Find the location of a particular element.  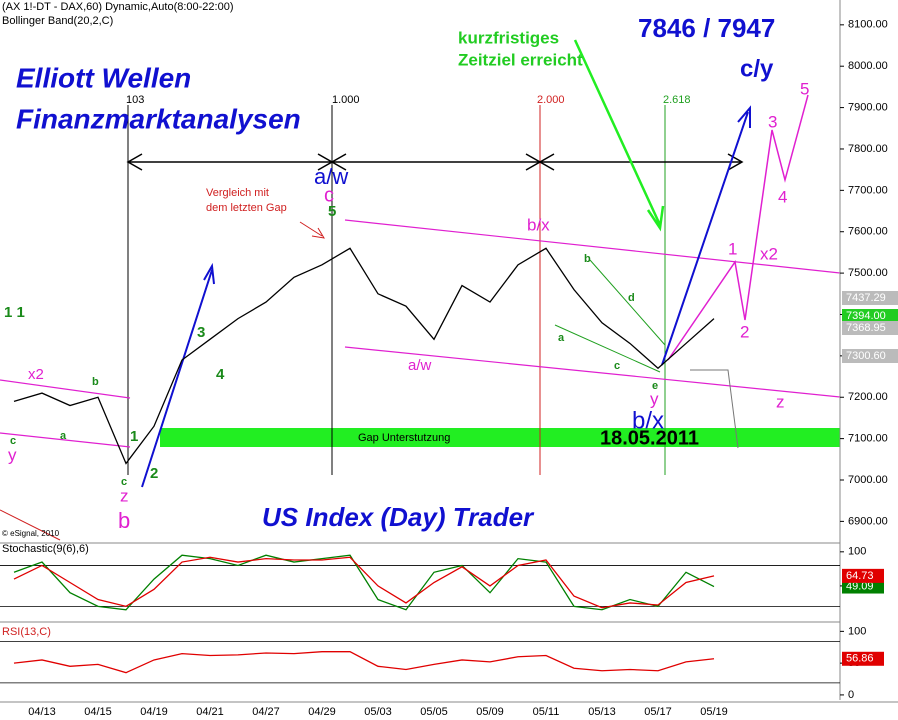

annotation: Vergleich mit is located at coordinates (237, 193).